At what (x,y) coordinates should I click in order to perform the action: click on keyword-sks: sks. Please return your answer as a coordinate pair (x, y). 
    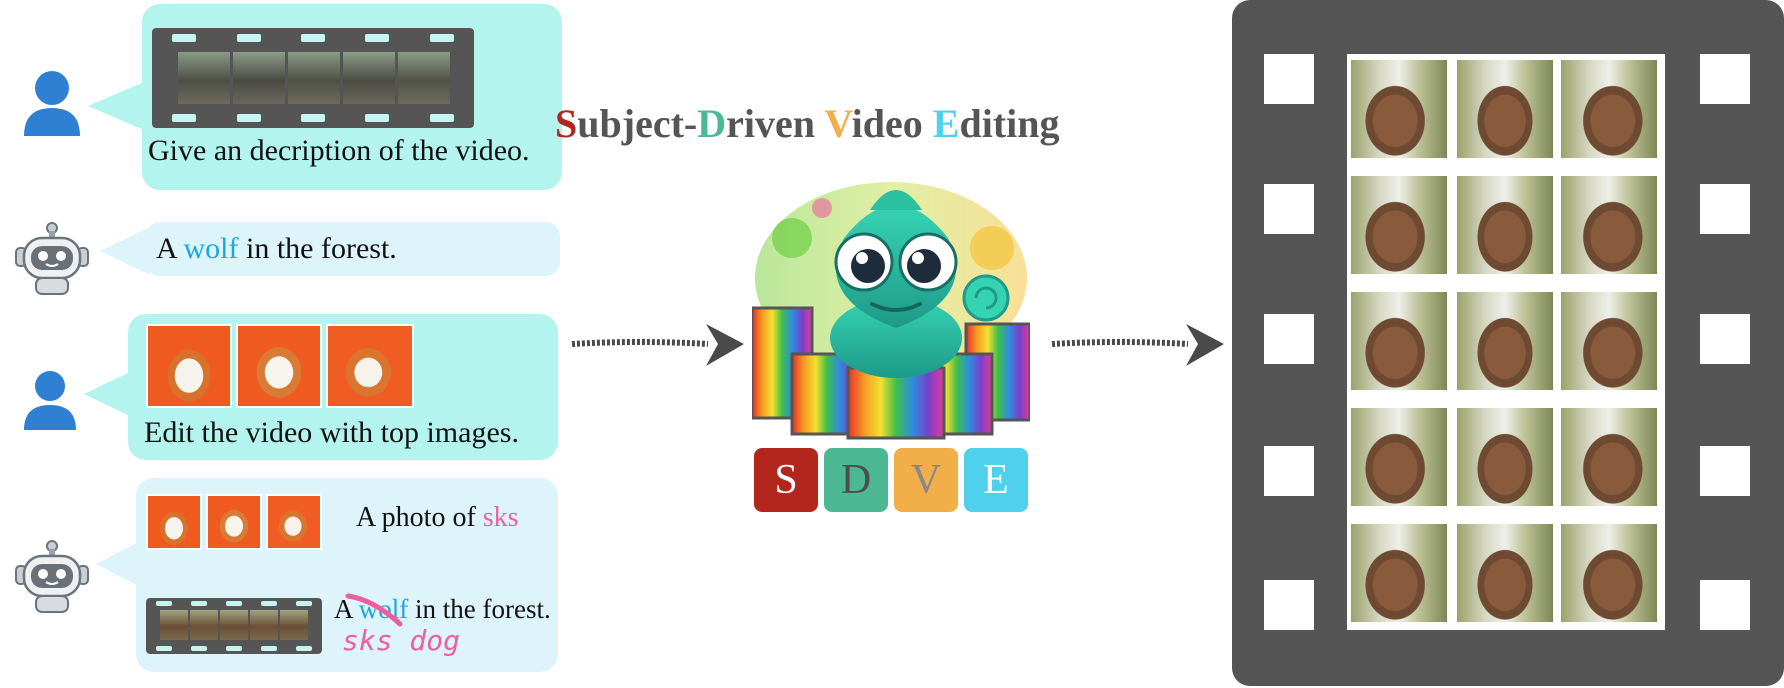
    Looking at the image, I should click on (500, 517).